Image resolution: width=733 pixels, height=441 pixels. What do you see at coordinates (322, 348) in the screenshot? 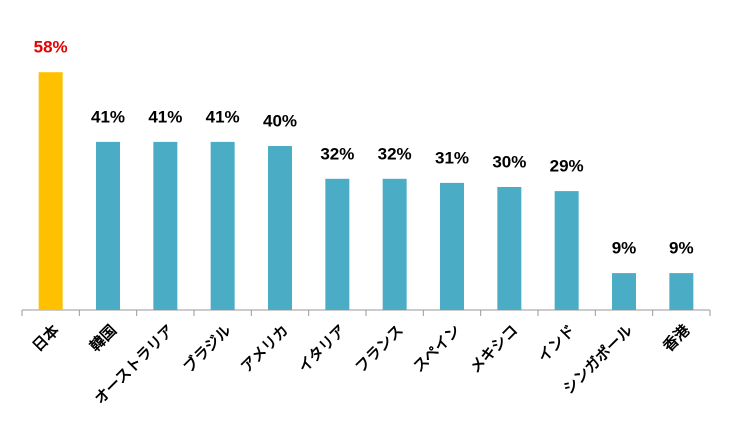
I see `x-tick-label: イタリア` at bounding box center [322, 348].